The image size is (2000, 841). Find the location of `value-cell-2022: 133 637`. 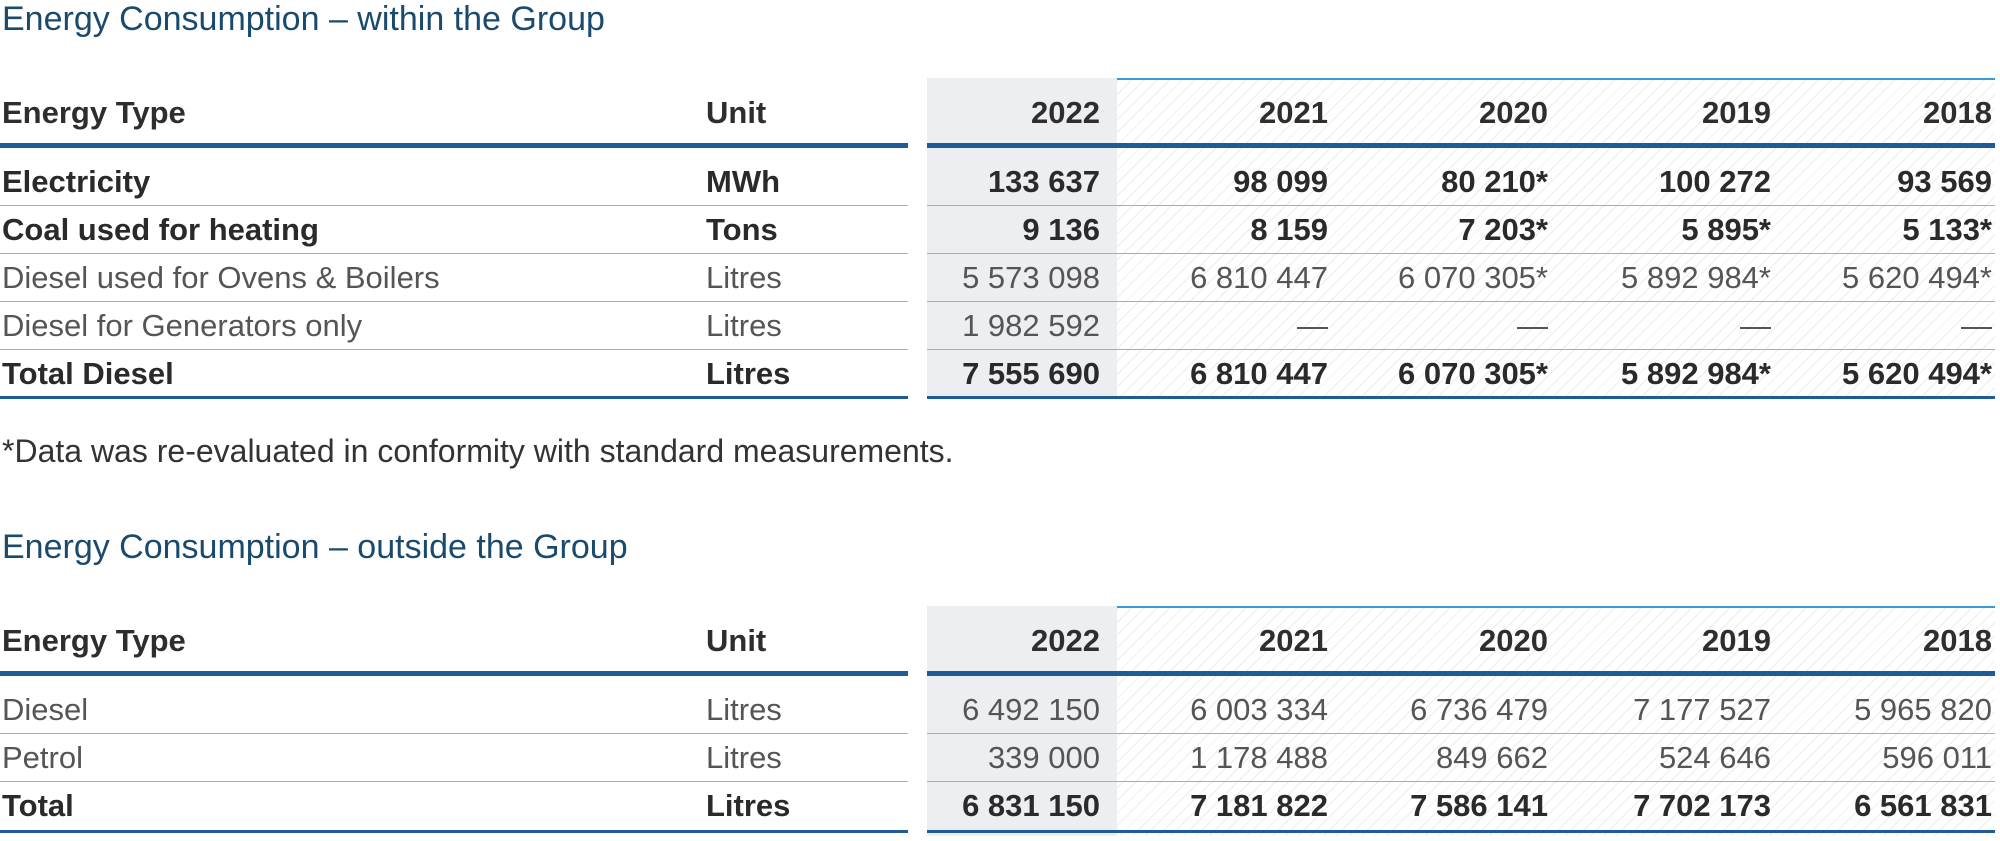

value-cell-2022: 133 637 is located at coordinates (1043, 181).